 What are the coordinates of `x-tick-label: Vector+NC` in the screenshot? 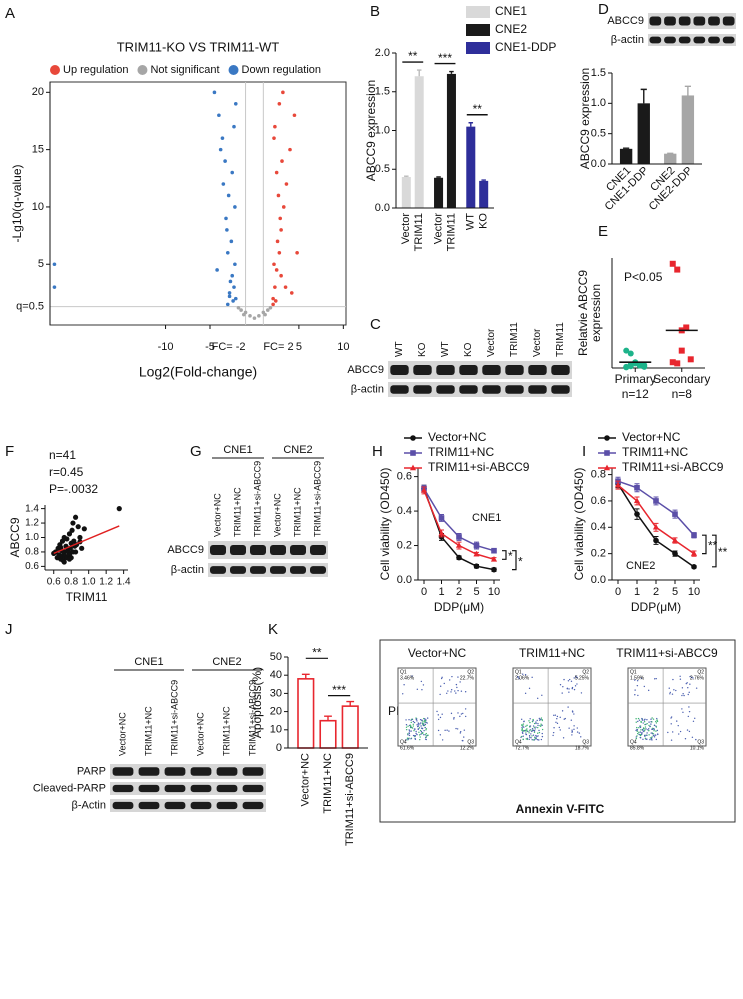 It's located at (306, 780).